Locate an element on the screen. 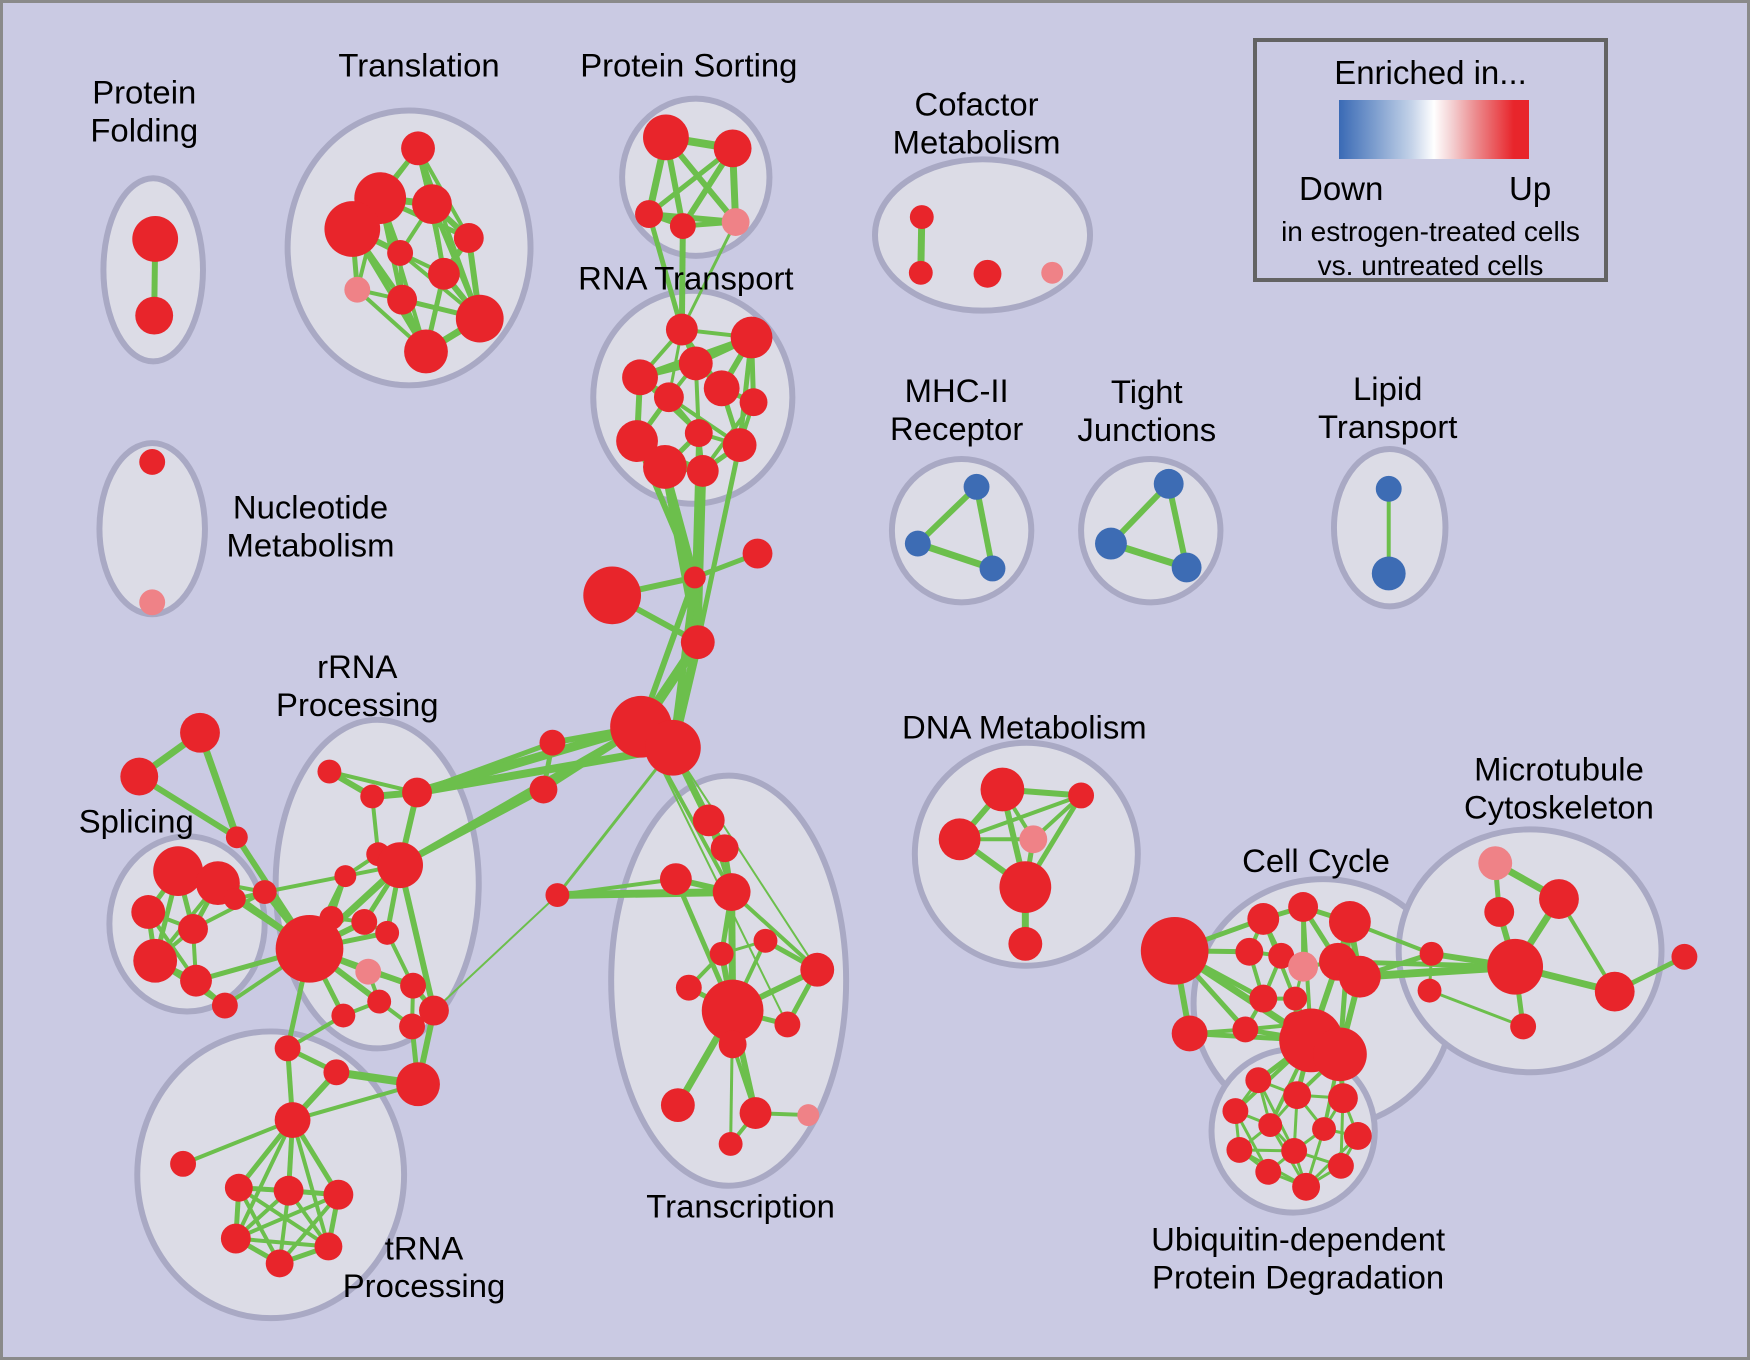 This screenshot has width=1750, height=1360. node-u6 is located at coordinates (1324, 1129).